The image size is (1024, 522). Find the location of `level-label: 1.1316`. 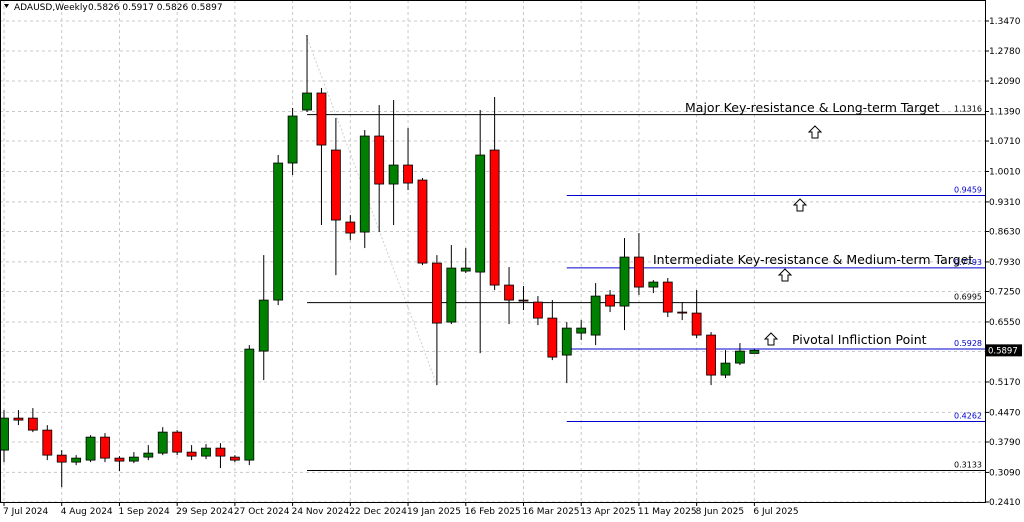

level-label: 1.1316 is located at coordinates (968, 109).